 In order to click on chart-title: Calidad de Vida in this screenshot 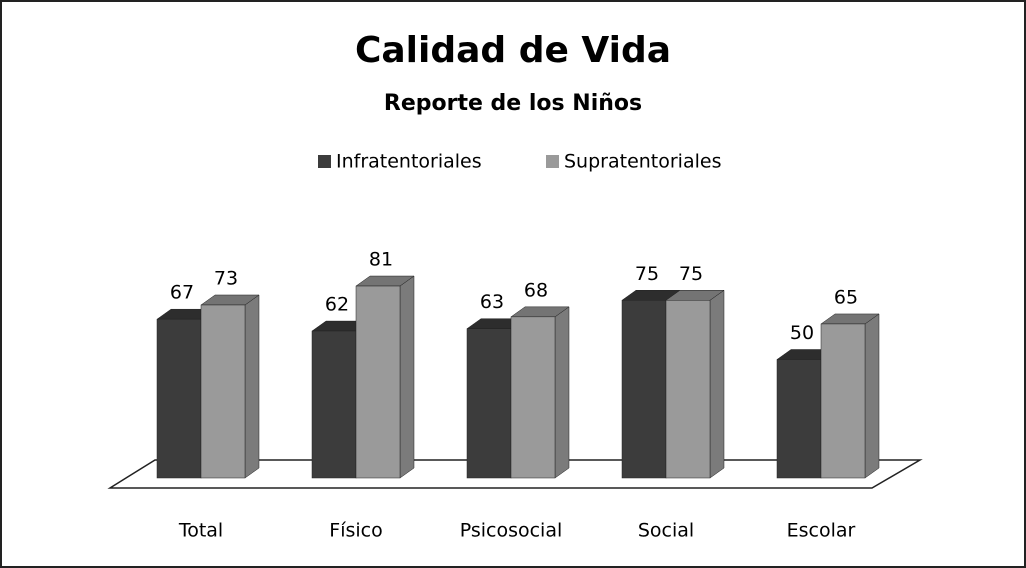, I will do `click(513, 50)`.